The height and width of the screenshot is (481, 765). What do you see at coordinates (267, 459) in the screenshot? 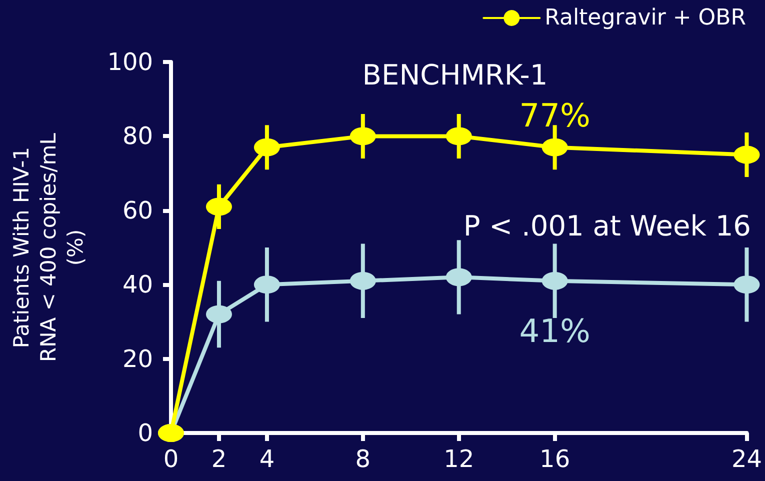
I see `x-tick-label: 4` at bounding box center [267, 459].